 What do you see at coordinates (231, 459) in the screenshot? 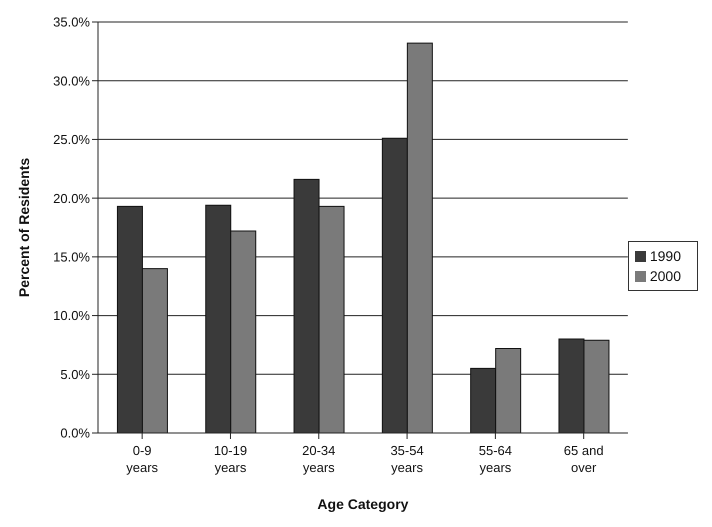
I see `x-tick-label: 10-19 years` at bounding box center [231, 459].